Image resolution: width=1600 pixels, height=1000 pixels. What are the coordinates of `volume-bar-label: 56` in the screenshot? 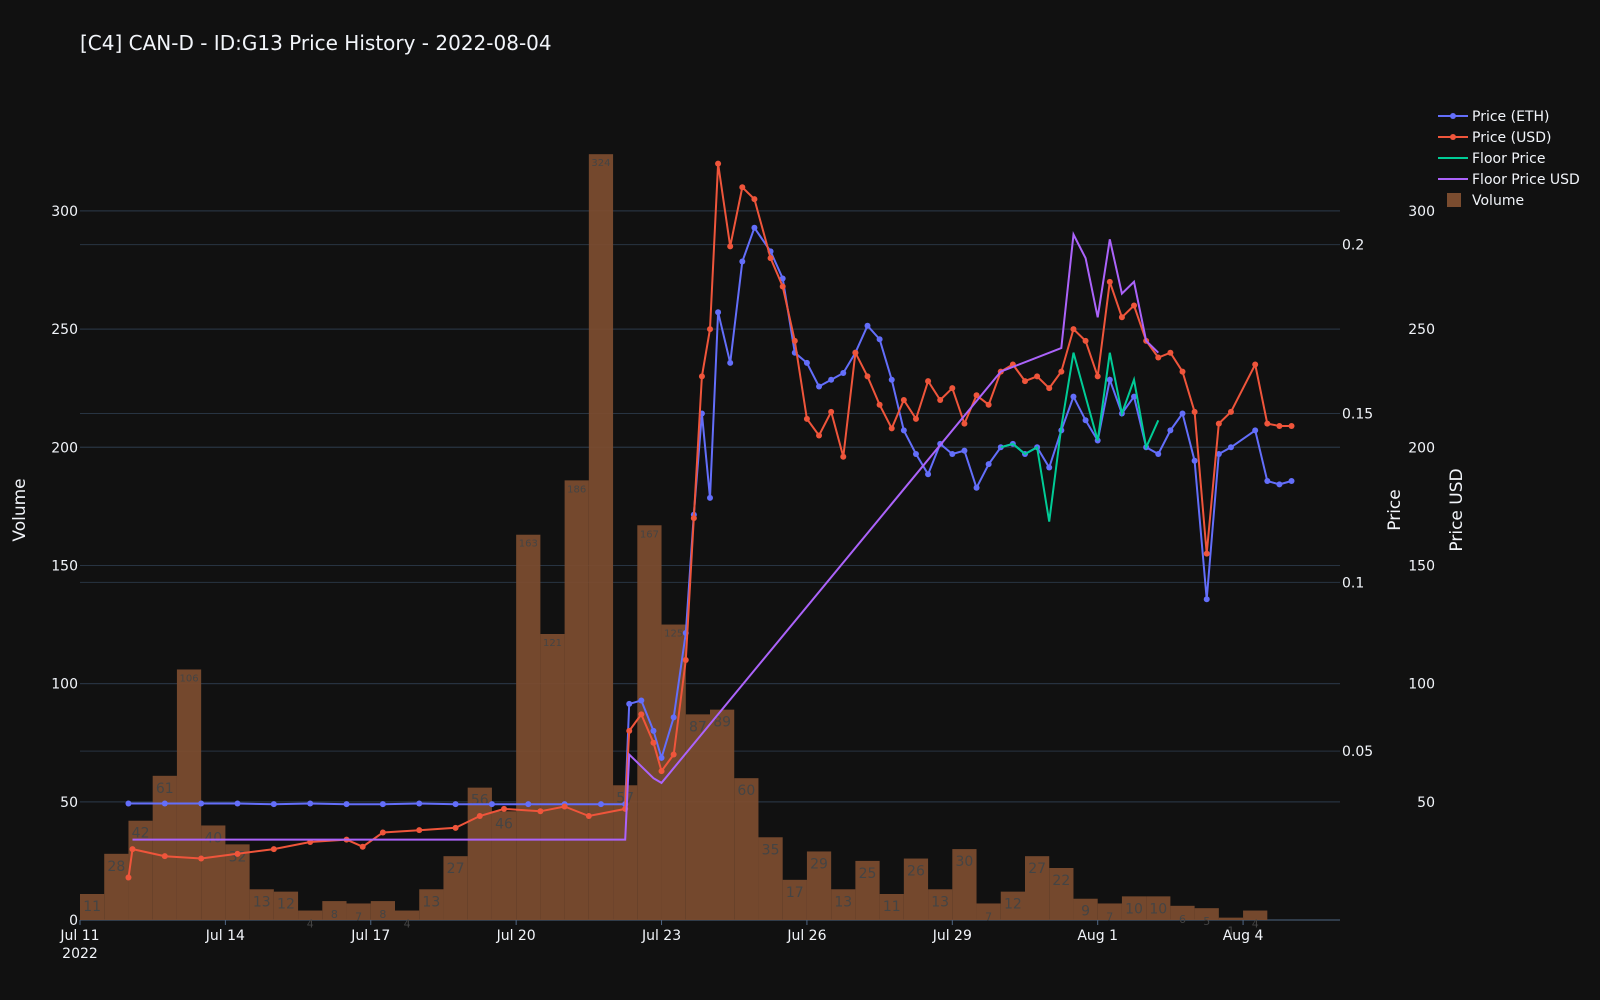 It's located at (480, 801).